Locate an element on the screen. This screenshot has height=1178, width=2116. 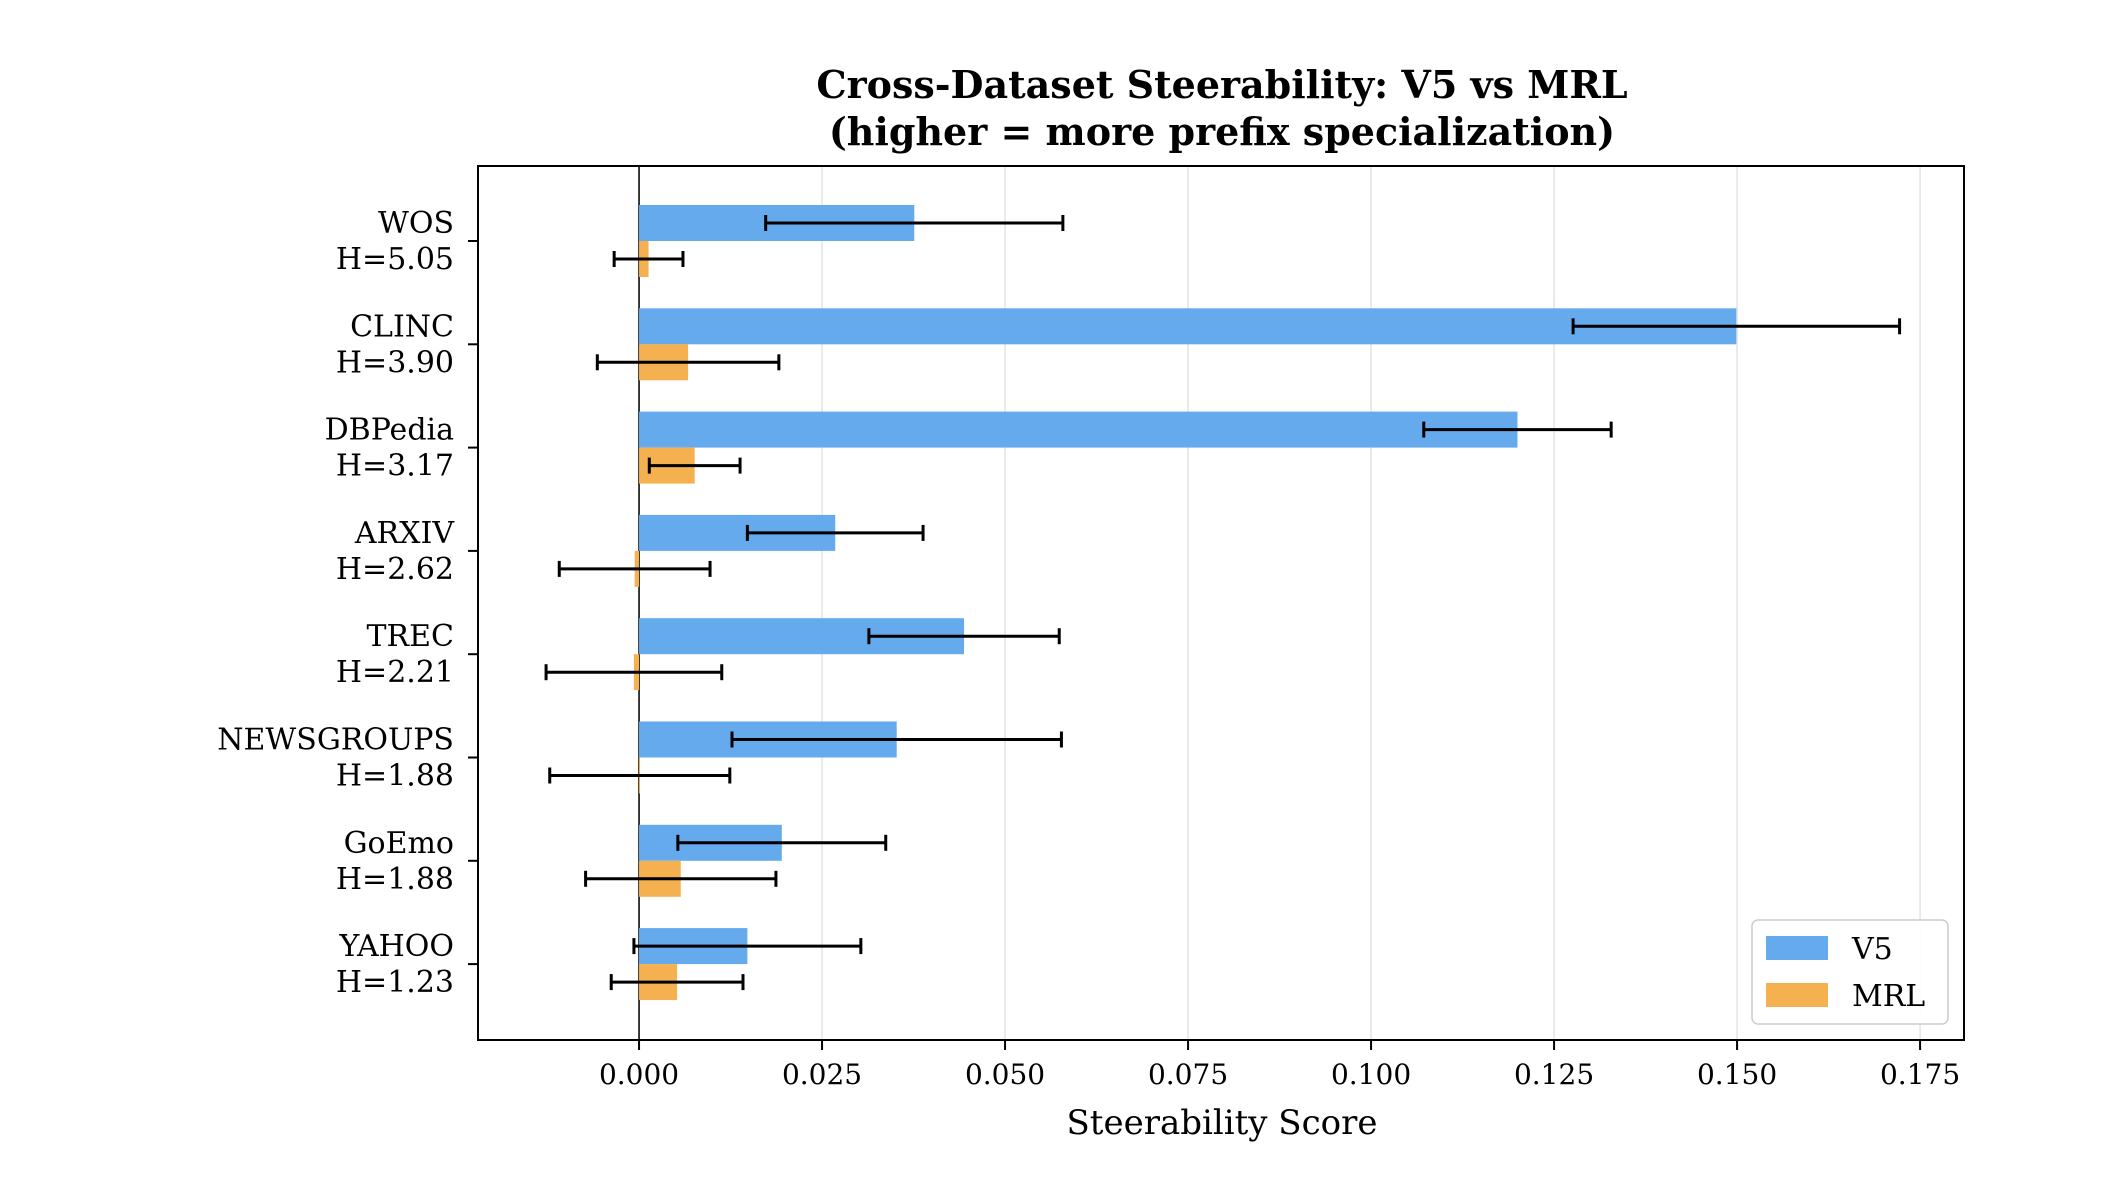
legend-label-mrl: MRL is located at coordinates (1888, 996).